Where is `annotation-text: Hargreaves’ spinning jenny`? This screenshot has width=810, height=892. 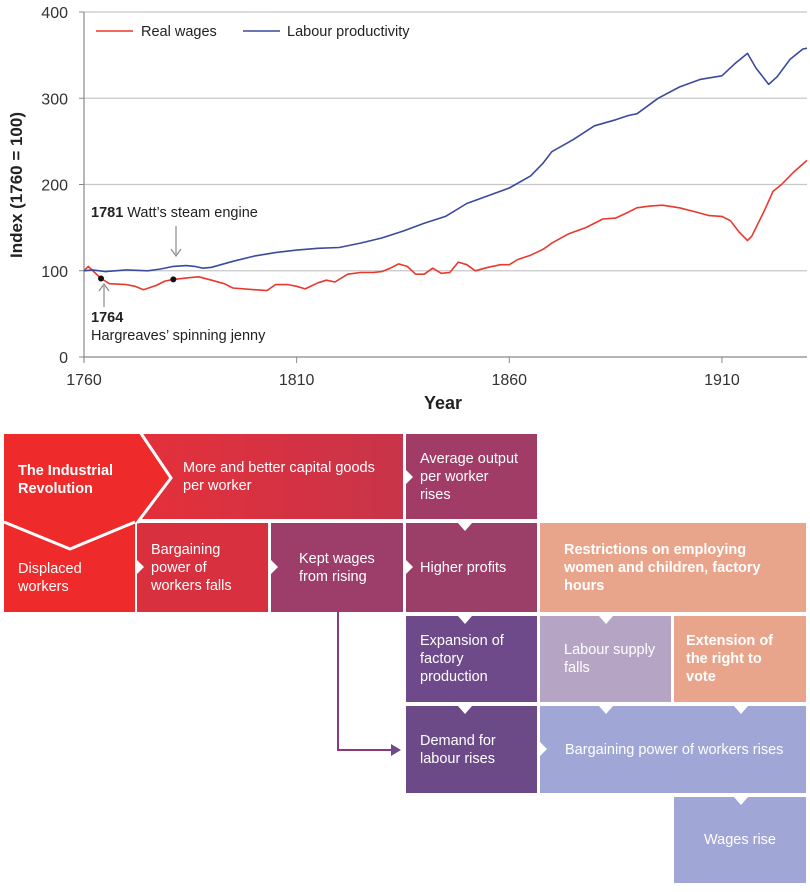 annotation-text: Hargreaves’ spinning jenny is located at coordinates (178, 336).